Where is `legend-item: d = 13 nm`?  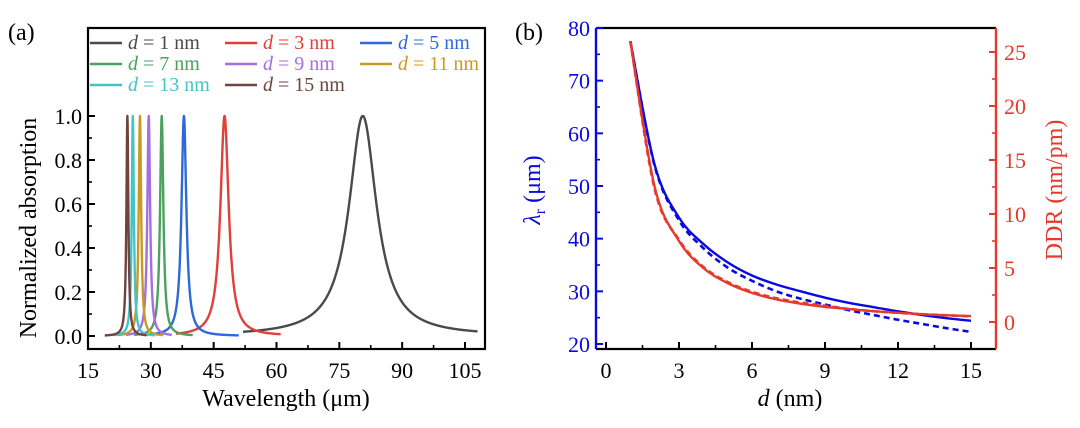 legend-item: d = 13 nm is located at coordinates (150, 85).